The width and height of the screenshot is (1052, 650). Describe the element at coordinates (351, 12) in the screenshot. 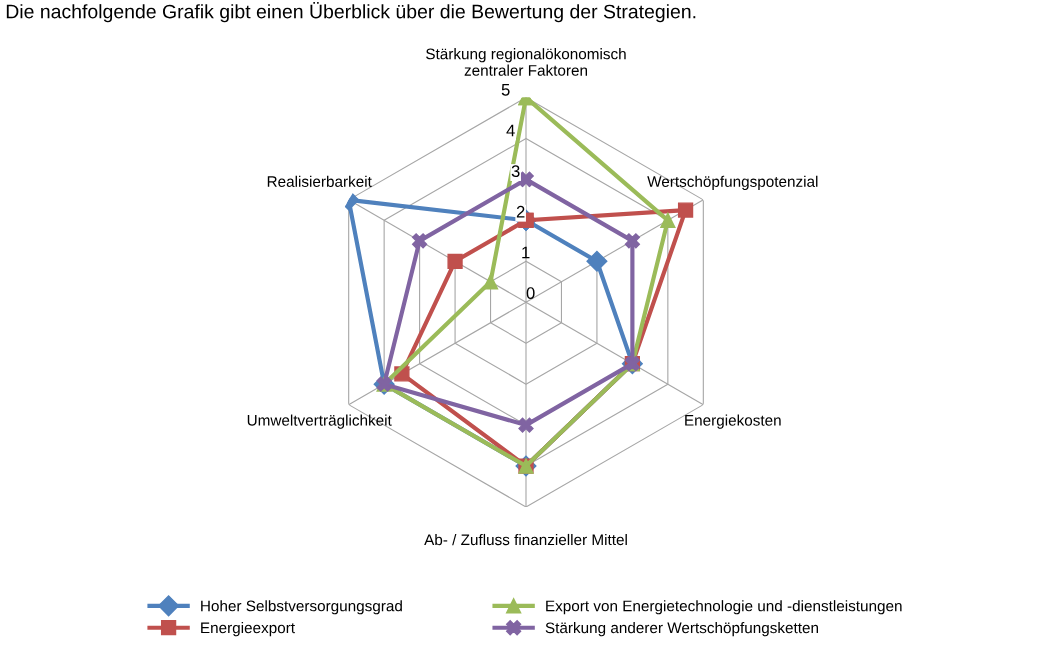

I see `chart-title: Die nachfolgende Grafik gibt einen Überblick über die Bewertung der Strategien.` at that location.